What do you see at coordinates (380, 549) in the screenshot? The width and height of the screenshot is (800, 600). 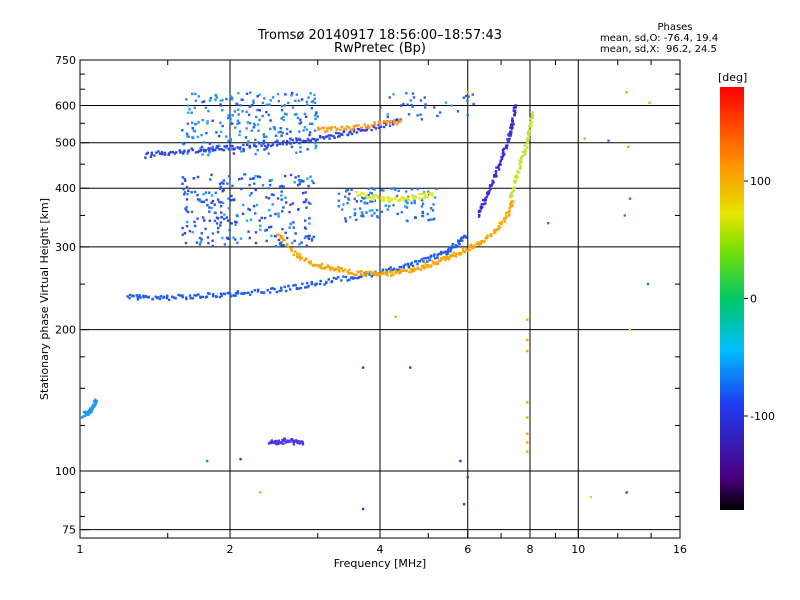 I see `x-tick-label: 4` at bounding box center [380, 549].